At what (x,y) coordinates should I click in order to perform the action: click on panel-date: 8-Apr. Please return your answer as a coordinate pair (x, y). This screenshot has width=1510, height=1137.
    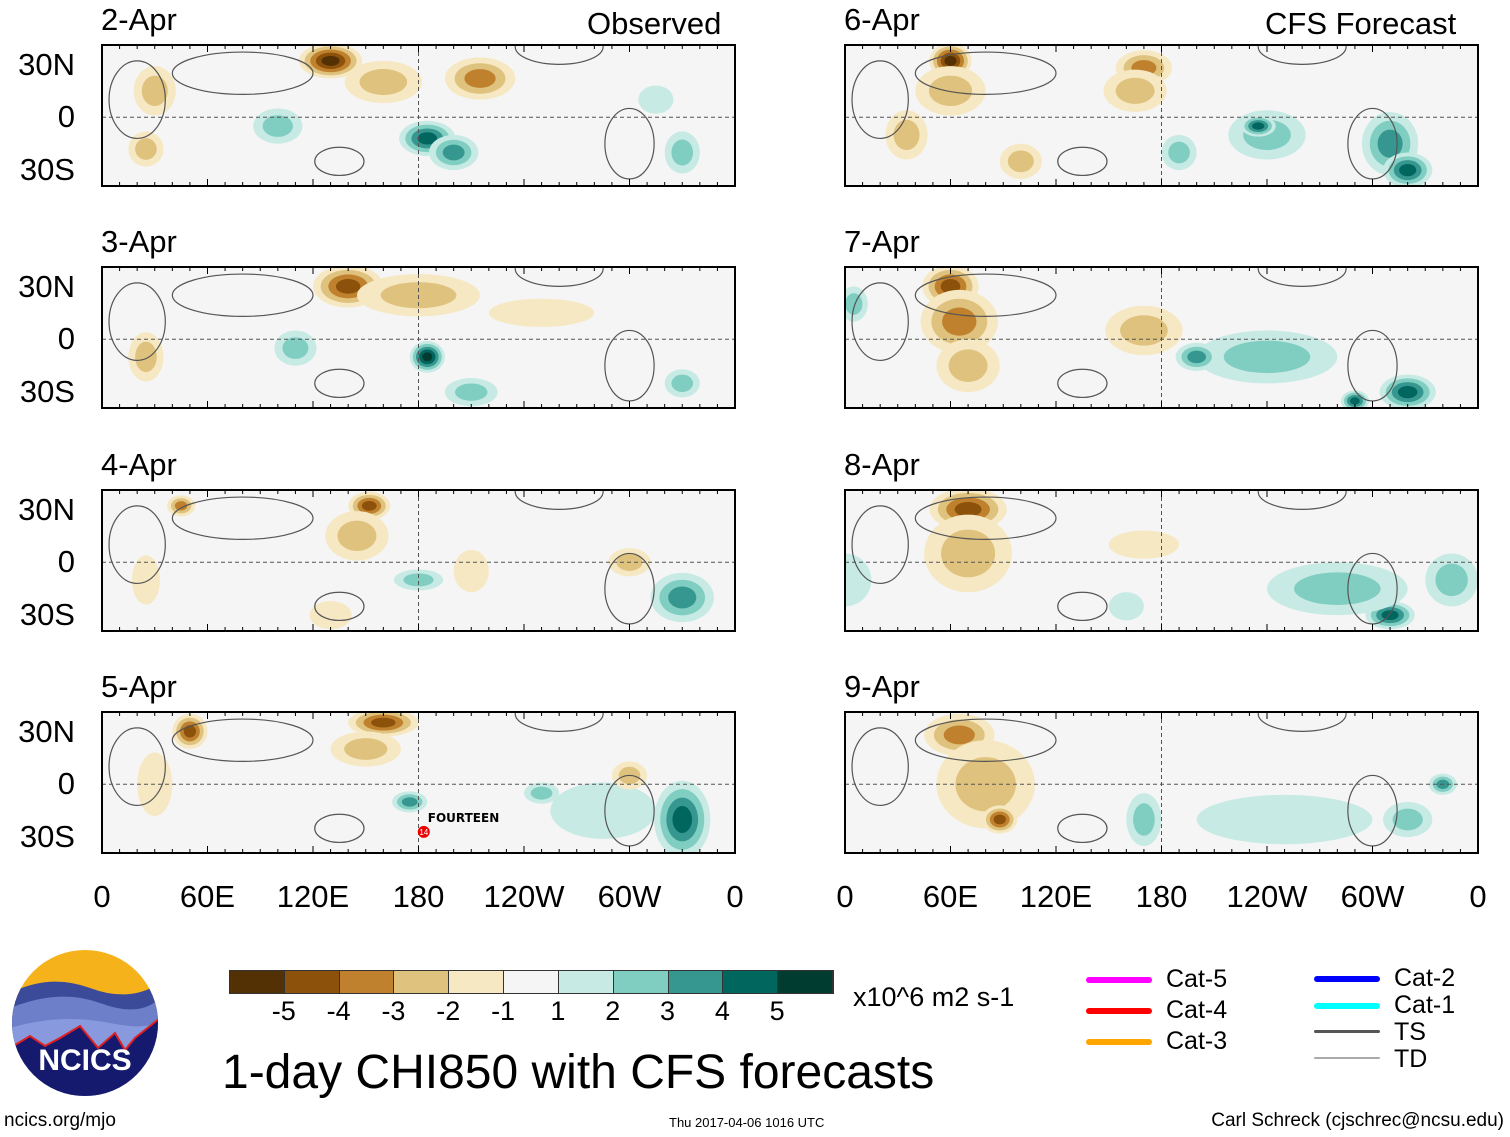
    Looking at the image, I should click on (882, 464).